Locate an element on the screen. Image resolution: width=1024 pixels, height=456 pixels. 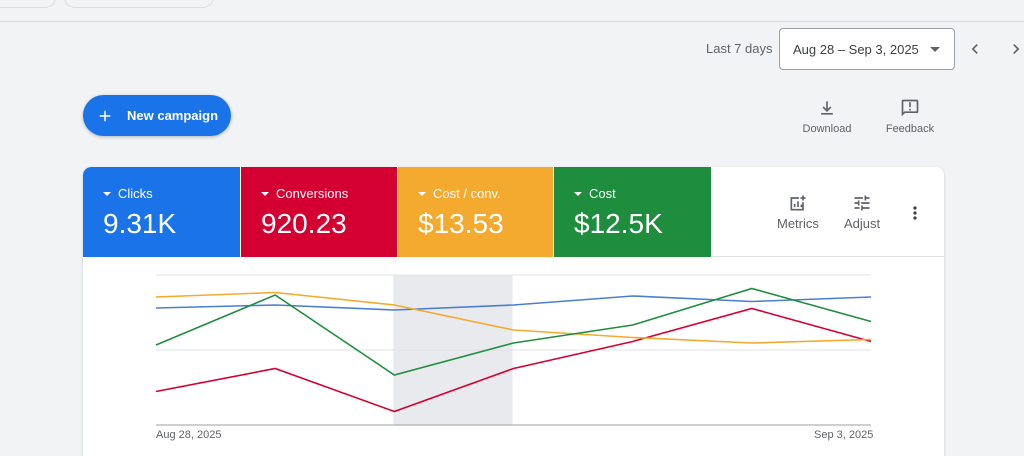
x-tick-label: Sep 3, 2025 is located at coordinates (844, 435).